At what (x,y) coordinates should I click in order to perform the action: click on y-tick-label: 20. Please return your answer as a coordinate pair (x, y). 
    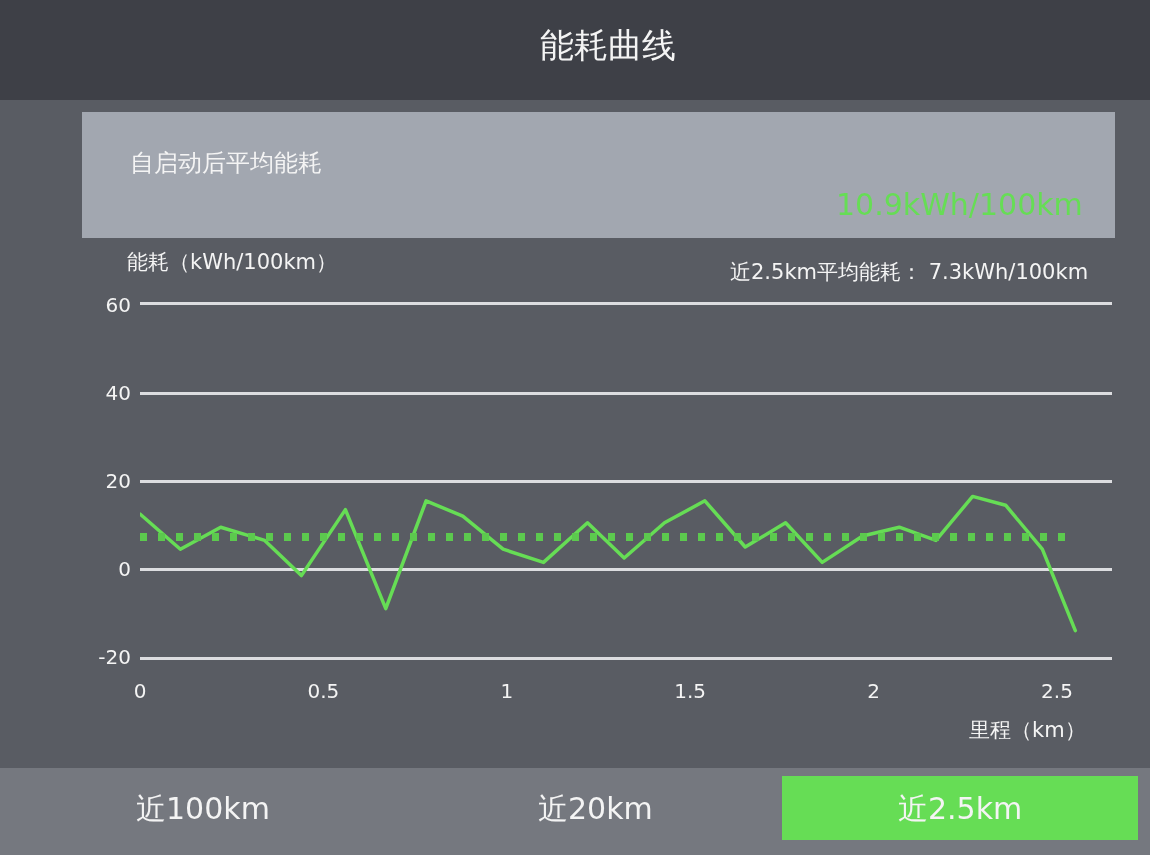
    Looking at the image, I should click on (118, 481).